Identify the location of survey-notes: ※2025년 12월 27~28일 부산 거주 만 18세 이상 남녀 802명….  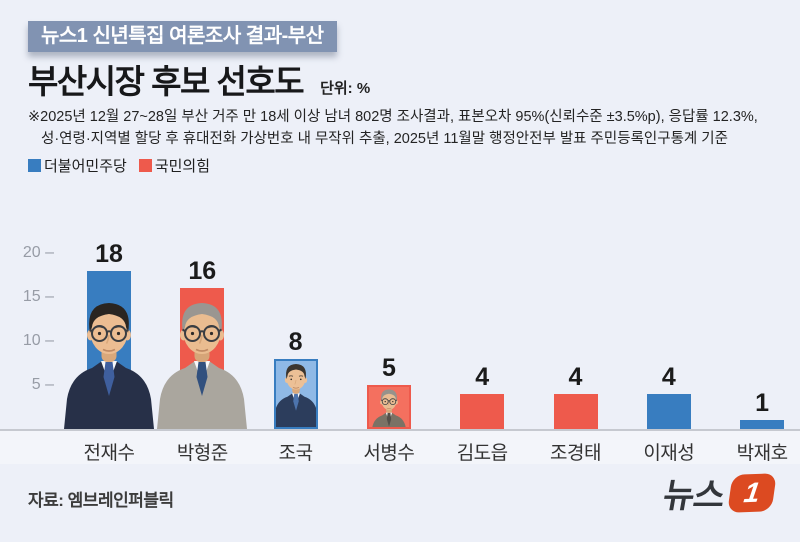
(393, 128).